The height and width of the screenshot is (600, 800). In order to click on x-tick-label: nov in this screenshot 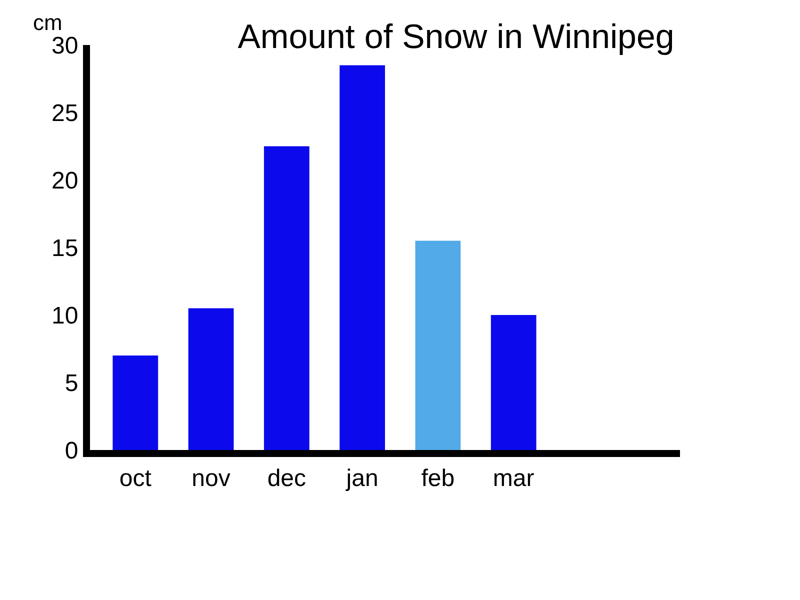, I will do `click(211, 478)`.